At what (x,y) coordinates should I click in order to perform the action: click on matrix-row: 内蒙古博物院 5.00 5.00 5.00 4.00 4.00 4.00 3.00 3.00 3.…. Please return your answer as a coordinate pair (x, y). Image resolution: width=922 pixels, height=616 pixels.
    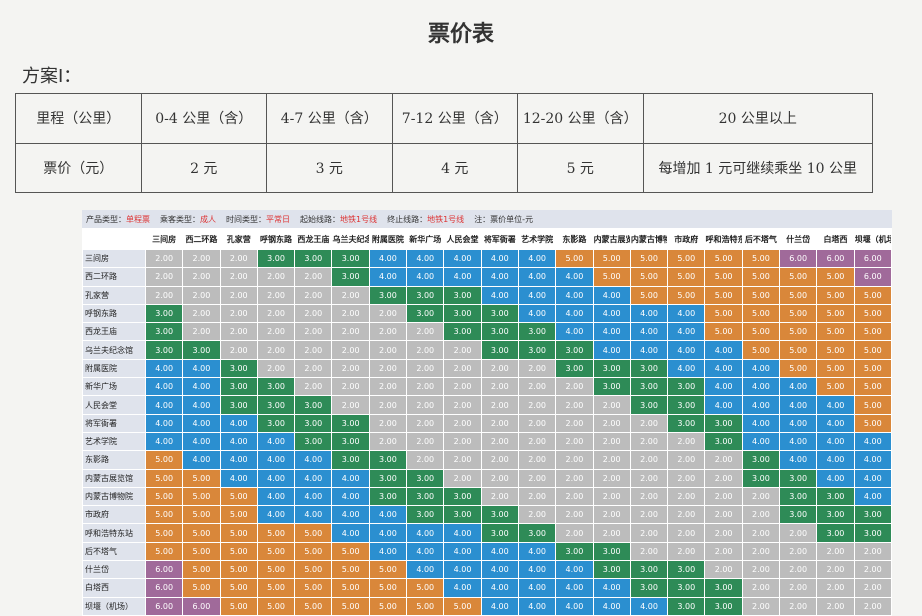
    Looking at the image, I should click on (487, 496).